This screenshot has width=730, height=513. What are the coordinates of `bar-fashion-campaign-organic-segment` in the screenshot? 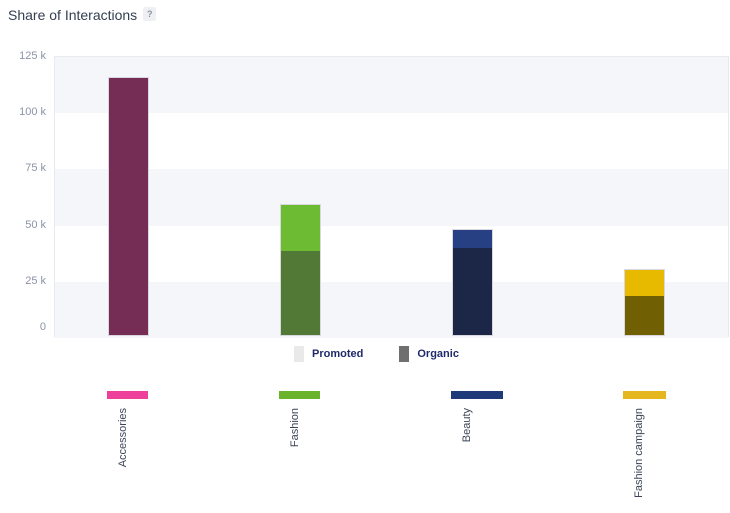 It's located at (644, 315).